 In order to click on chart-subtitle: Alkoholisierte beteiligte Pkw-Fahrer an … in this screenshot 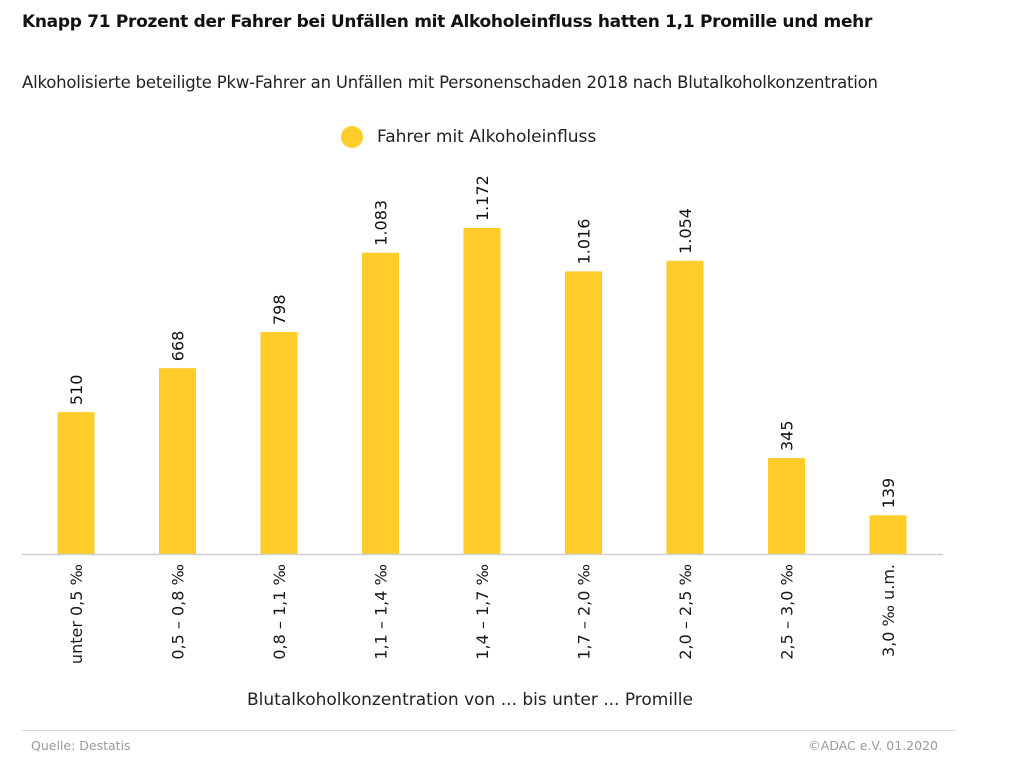, I will do `click(450, 82)`.